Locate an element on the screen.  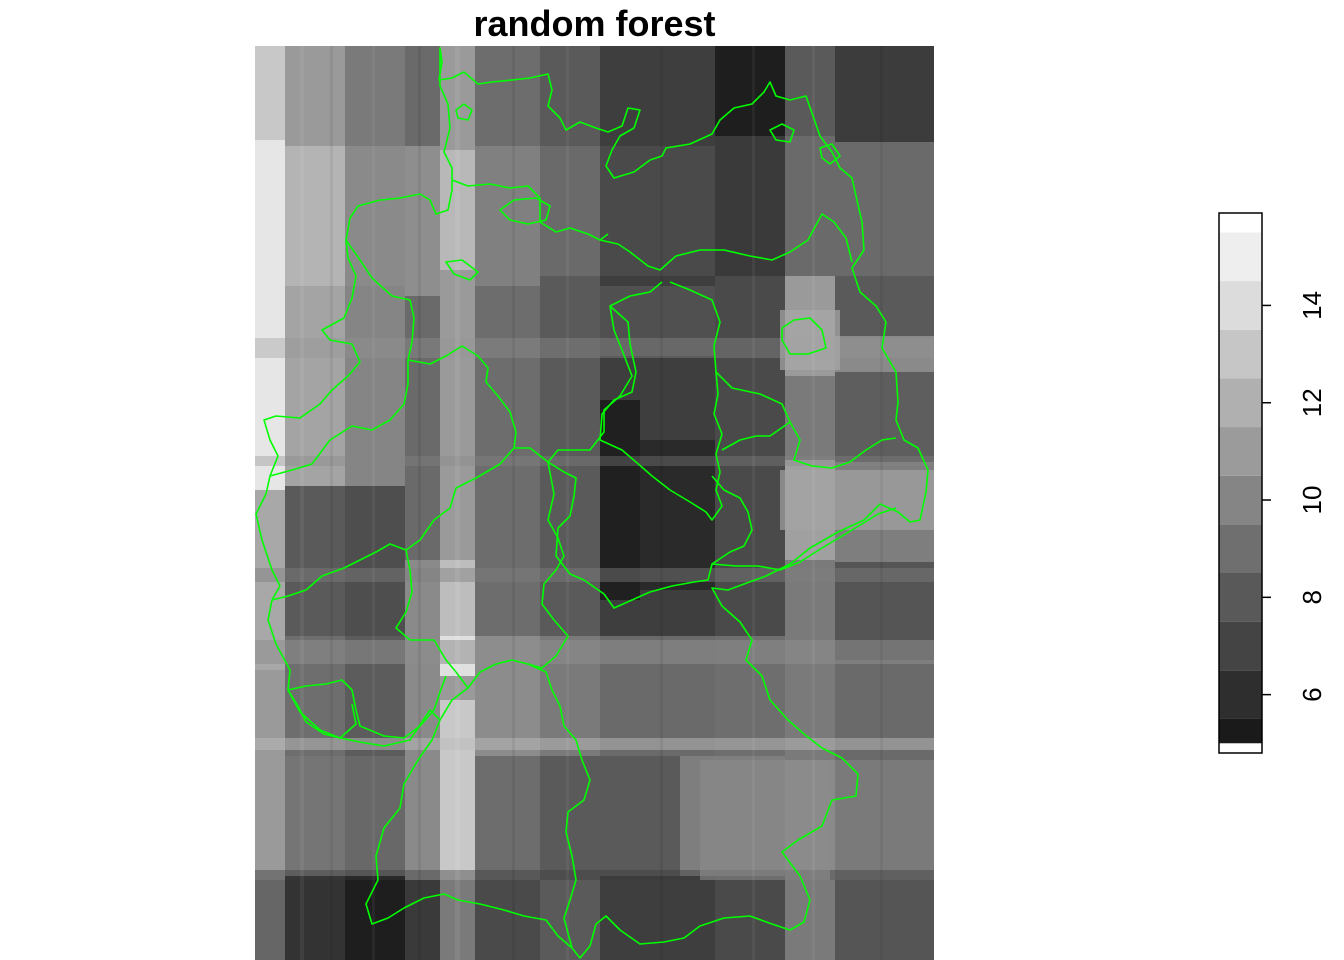
legend-color-bar is located at coordinates (1240, 488).